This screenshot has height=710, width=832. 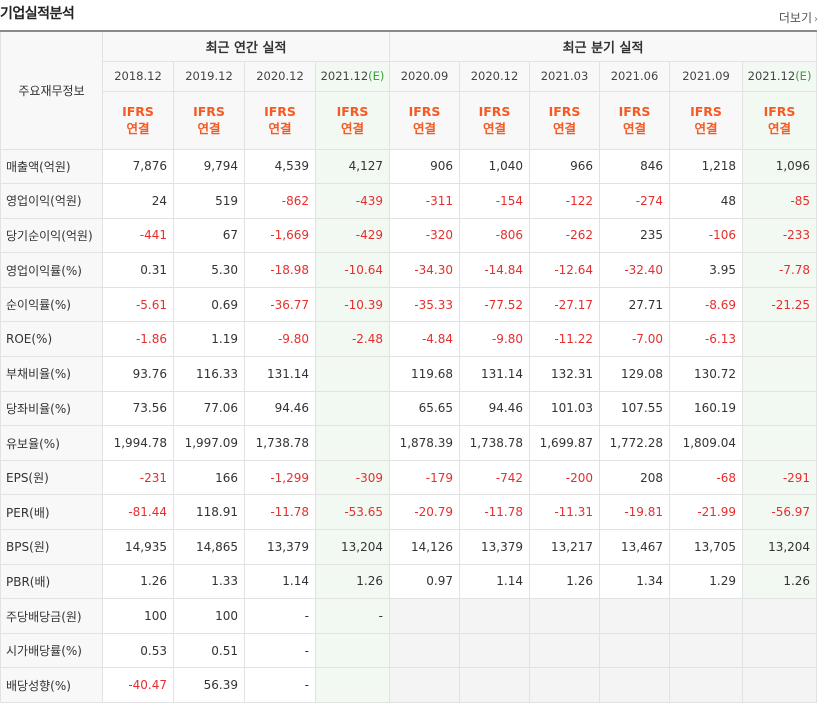 What do you see at coordinates (424, 339) in the screenshot?
I see `table-cell: -4.84` at bounding box center [424, 339].